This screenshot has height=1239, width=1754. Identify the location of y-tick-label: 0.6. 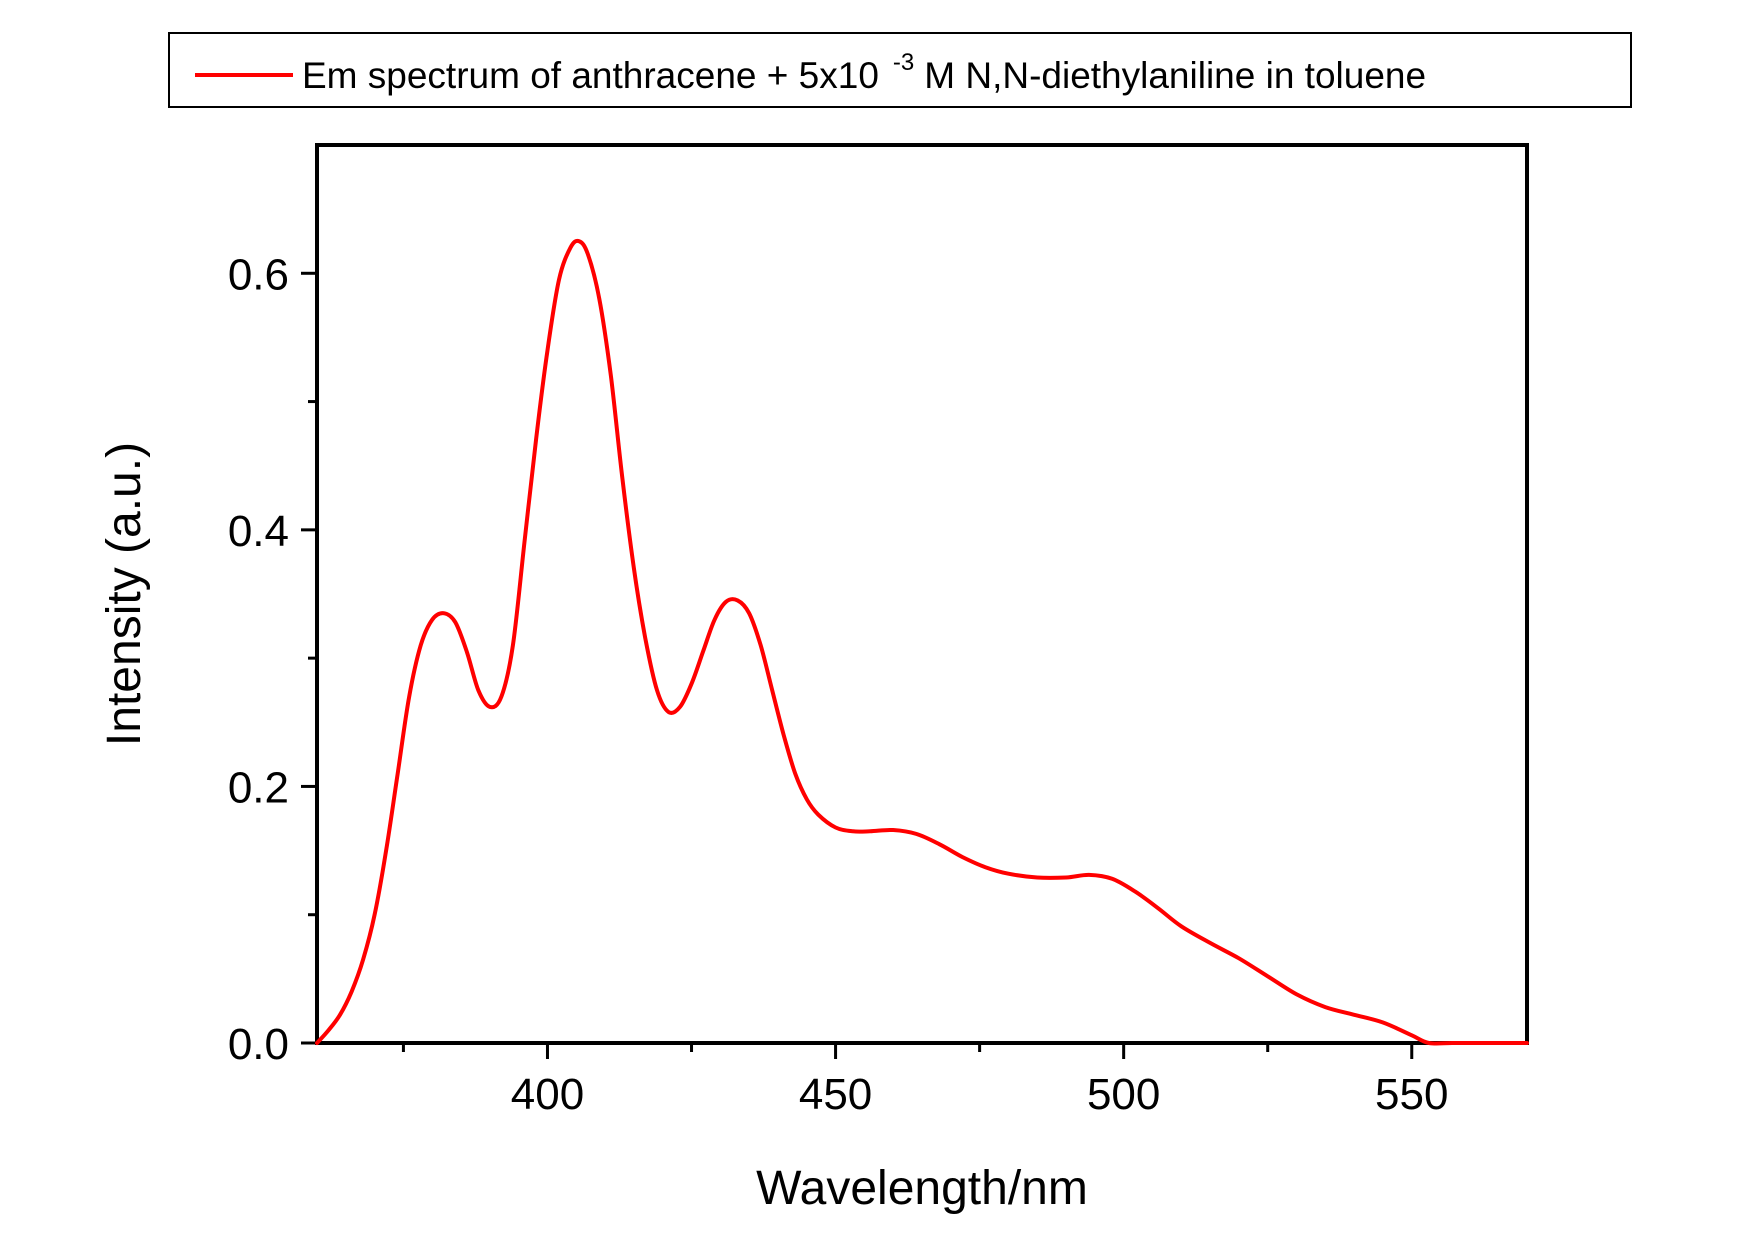
(258, 274).